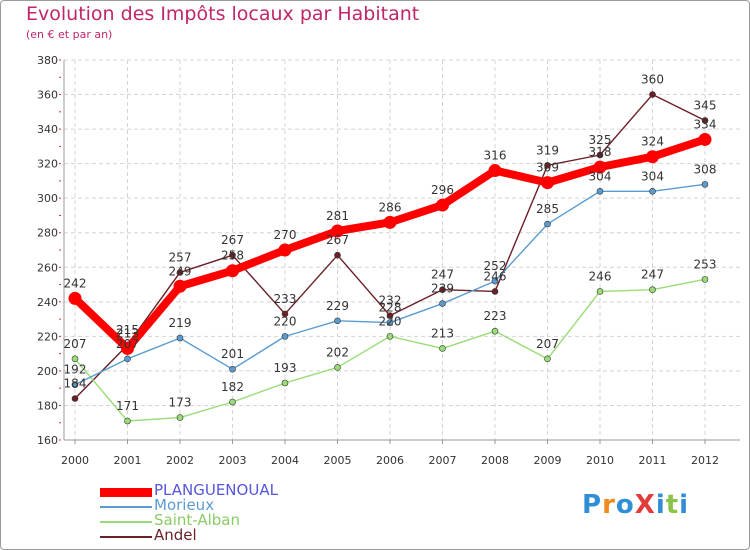 This screenshot has width=750, height=550. What do you see at coordinates (609, 505) in the screenshot?
I see `logo-letter: r` at bounding box center [609, 505].